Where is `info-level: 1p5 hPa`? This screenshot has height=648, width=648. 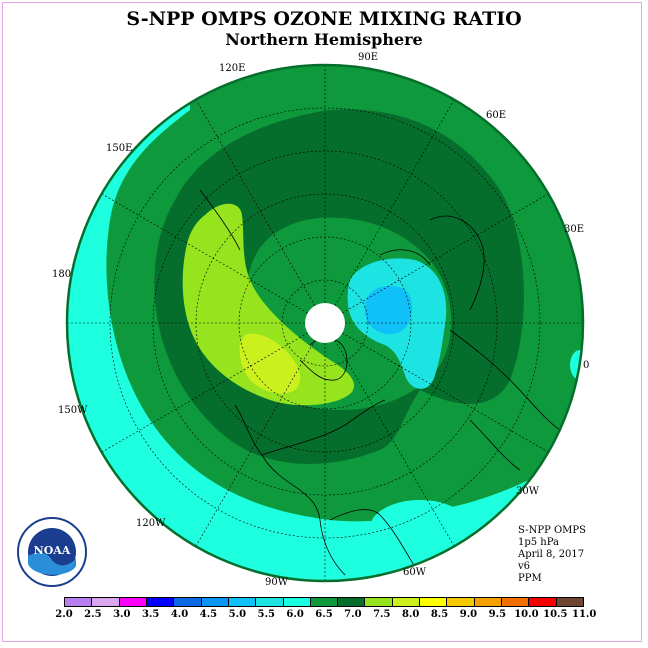
info-level: 1p5 hPa is located at coordinates (538, 542).